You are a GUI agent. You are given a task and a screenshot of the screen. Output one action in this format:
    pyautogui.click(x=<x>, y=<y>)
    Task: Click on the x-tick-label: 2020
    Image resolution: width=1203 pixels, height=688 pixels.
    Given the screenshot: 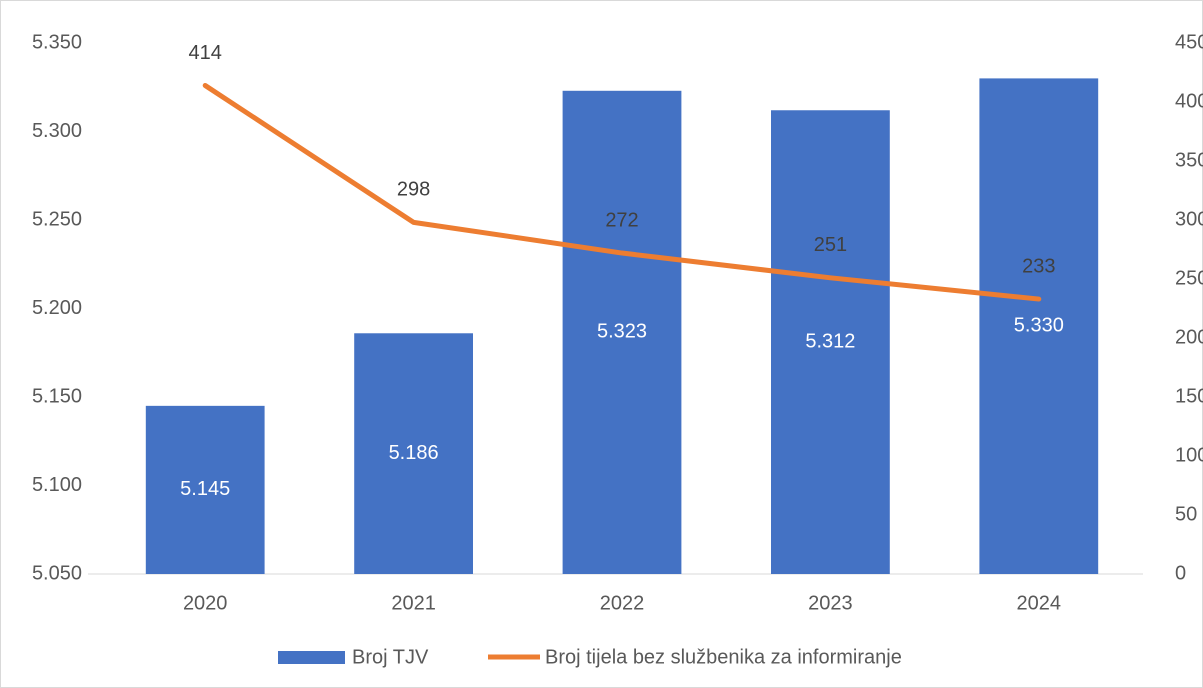 What is the action you would take?
    pyautogui.click(x=205, y=603)
    